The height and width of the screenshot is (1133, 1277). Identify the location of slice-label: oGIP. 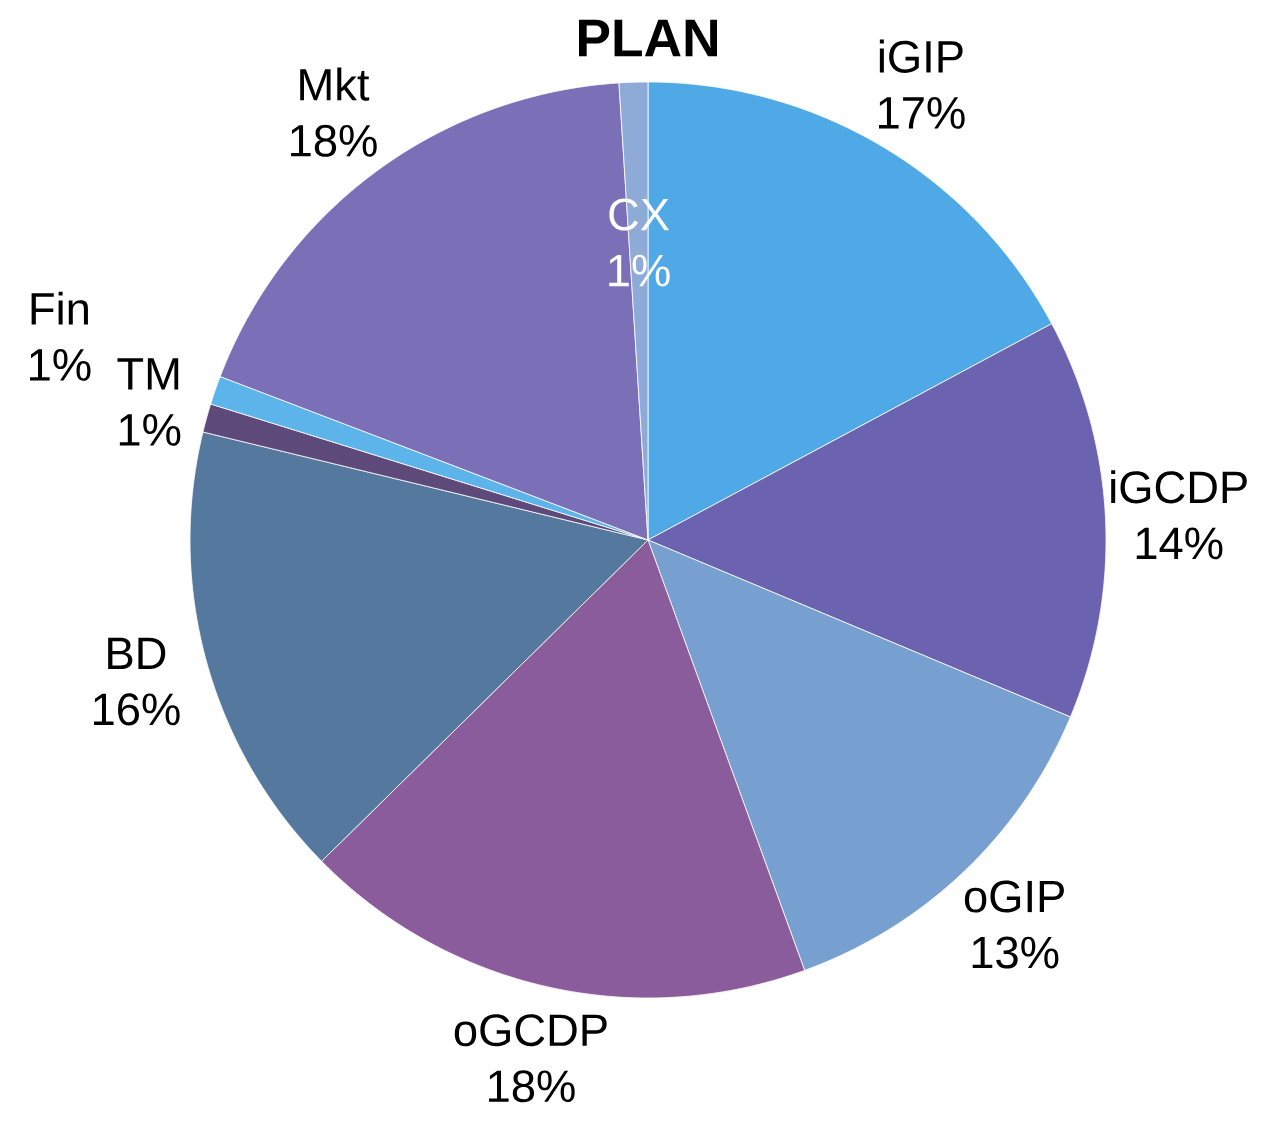
(1014, 896).